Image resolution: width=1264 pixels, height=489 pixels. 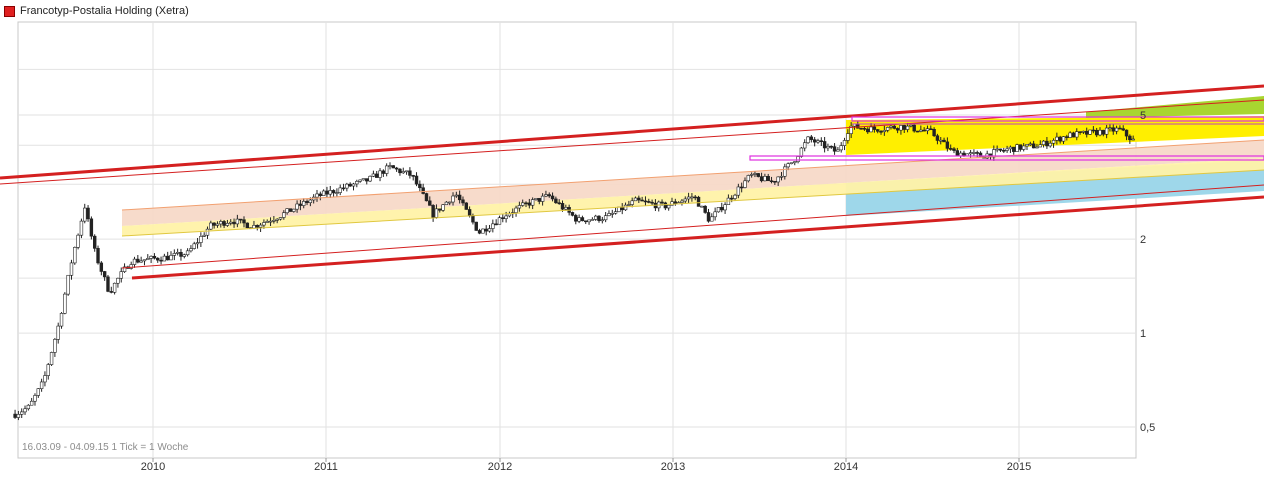 What do you see at coordinates (500, 467) in the screenshot?
I see `x-tick-label: 2012` at bounding box center [500, 467].